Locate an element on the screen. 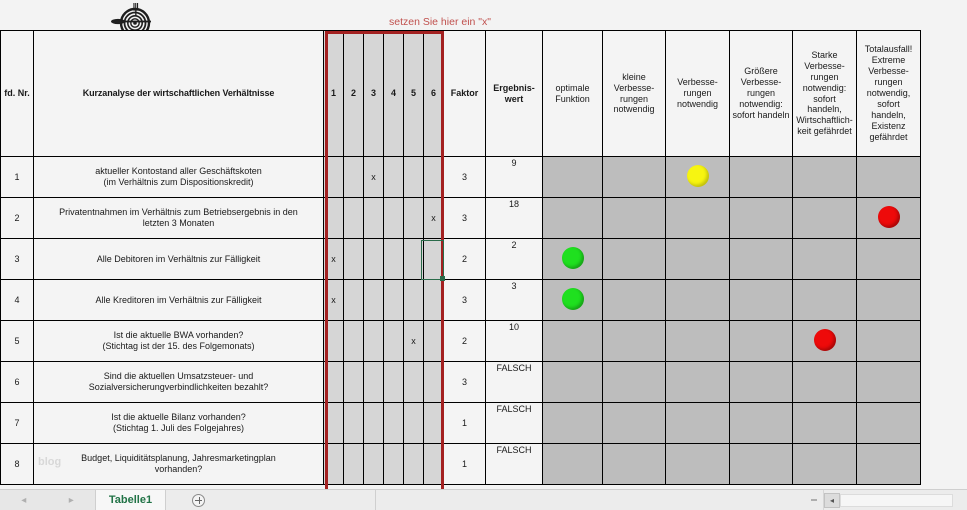 The height and width of the screenshot is (510, 967). x-cell-r4-c6 is located at coordinates (433, 300).